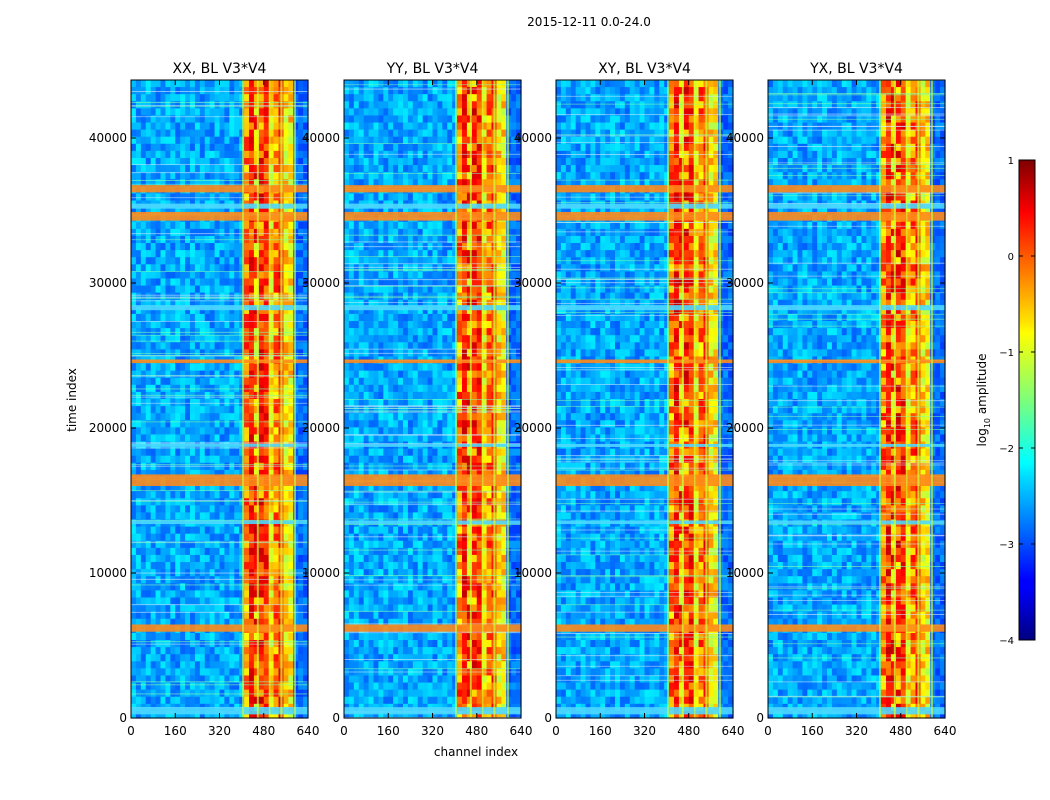 Image resolution: width=1050 pixels, height=800 pixels. I want to click on panel-title: YX, BL V3*V4, so click(856, 69).